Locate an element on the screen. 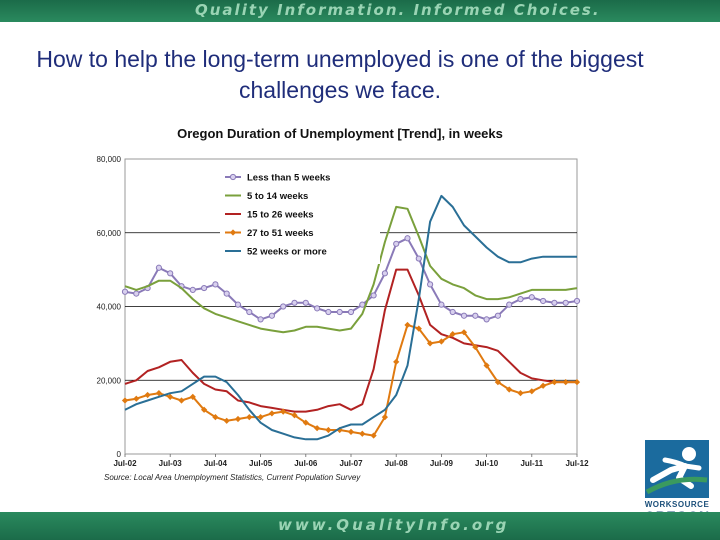  x-tick-label: Jul-03 is located at coordinates (171, 463).